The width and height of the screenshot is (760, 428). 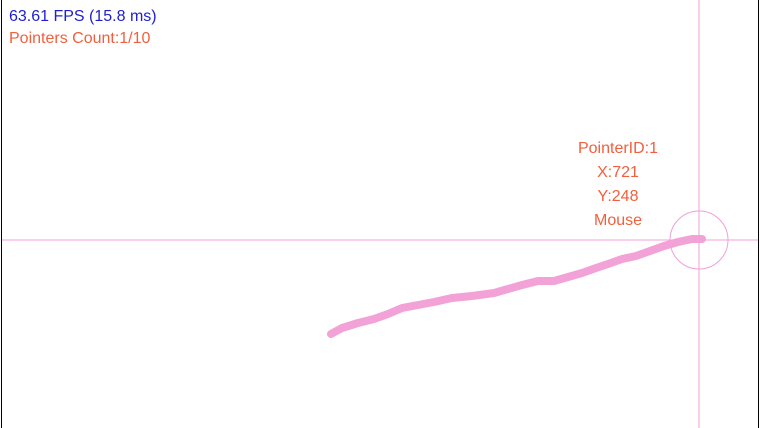 What do you see at coordinates (618, 220) in the screenshot?
I see `pointer-device-text: Mouse` at bounding box center [618, 220].